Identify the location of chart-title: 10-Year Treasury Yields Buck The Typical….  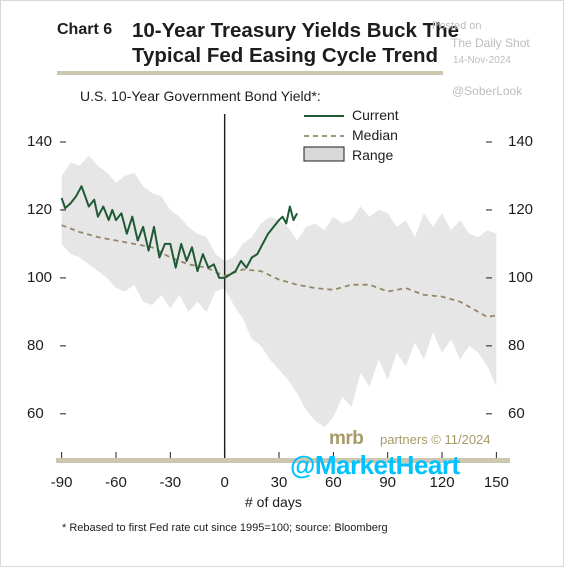
(295, 43).